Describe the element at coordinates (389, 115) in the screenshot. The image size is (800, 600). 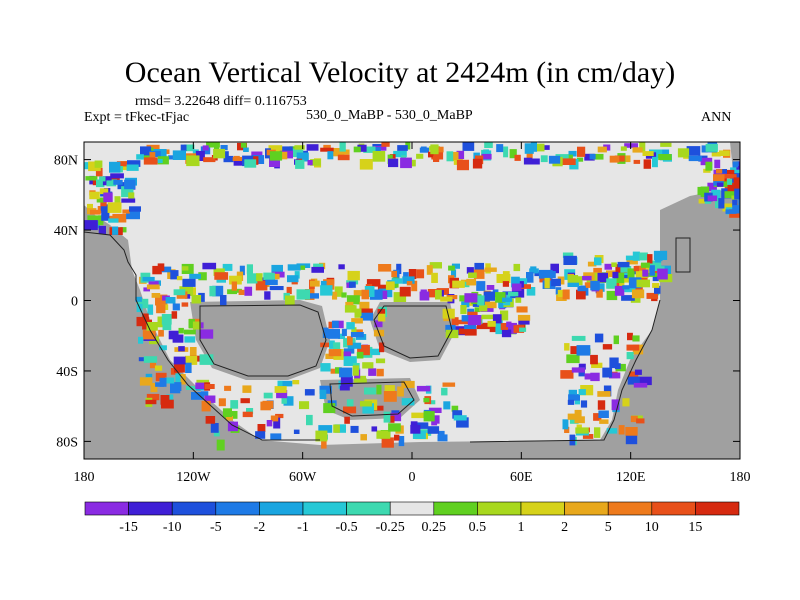
I see `case-label: 530_0_MaBP - 530_0_MaBP` at that location.